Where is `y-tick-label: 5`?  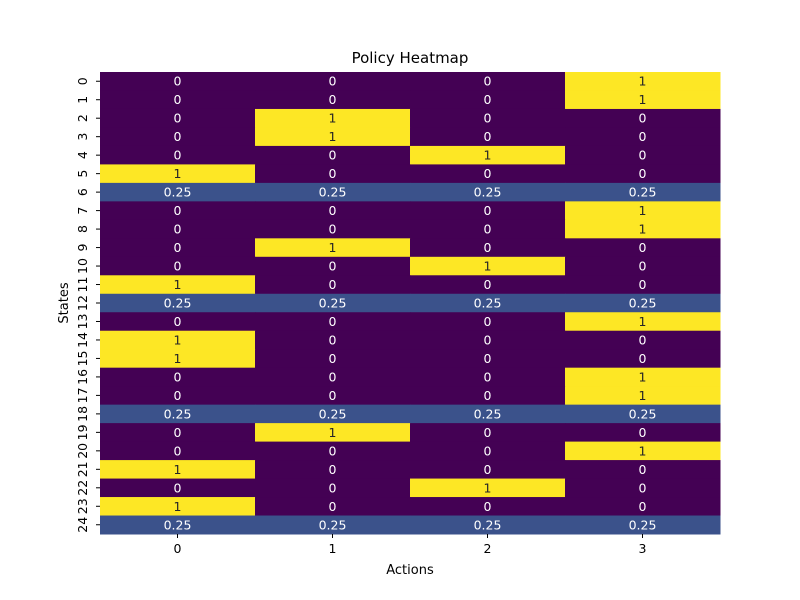 y-tick-label: 5 is located at coordinates (82, 174).